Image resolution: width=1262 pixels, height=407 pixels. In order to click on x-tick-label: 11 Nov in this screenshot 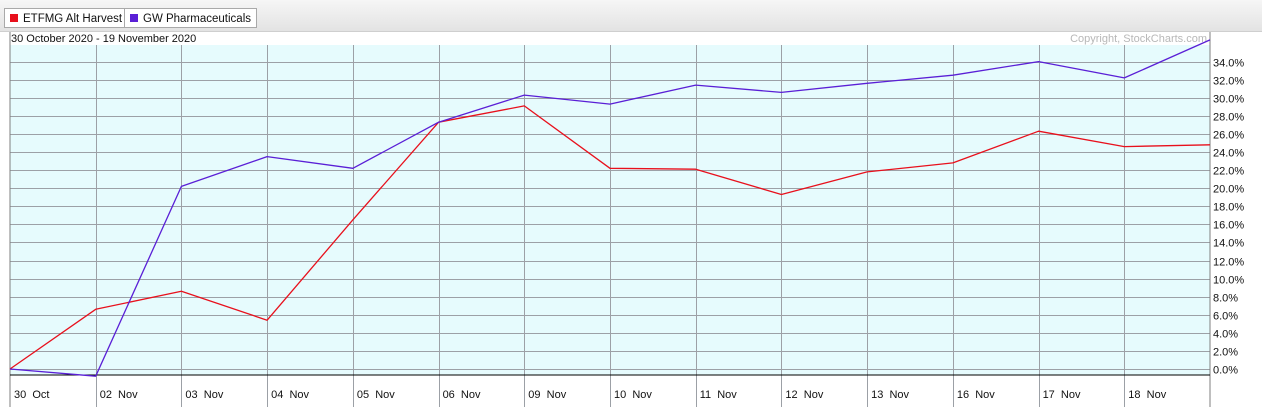, I will do `click(719, 395)`.